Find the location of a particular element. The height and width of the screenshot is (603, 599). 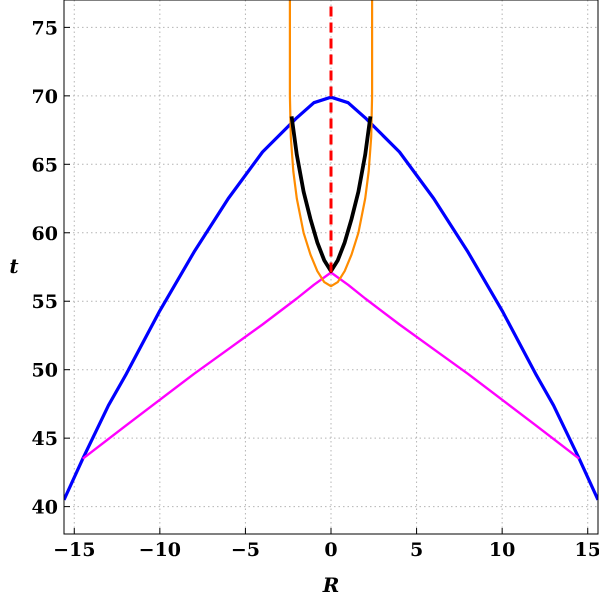

x-tick-label: 5 is located at coordinates (416, 550).